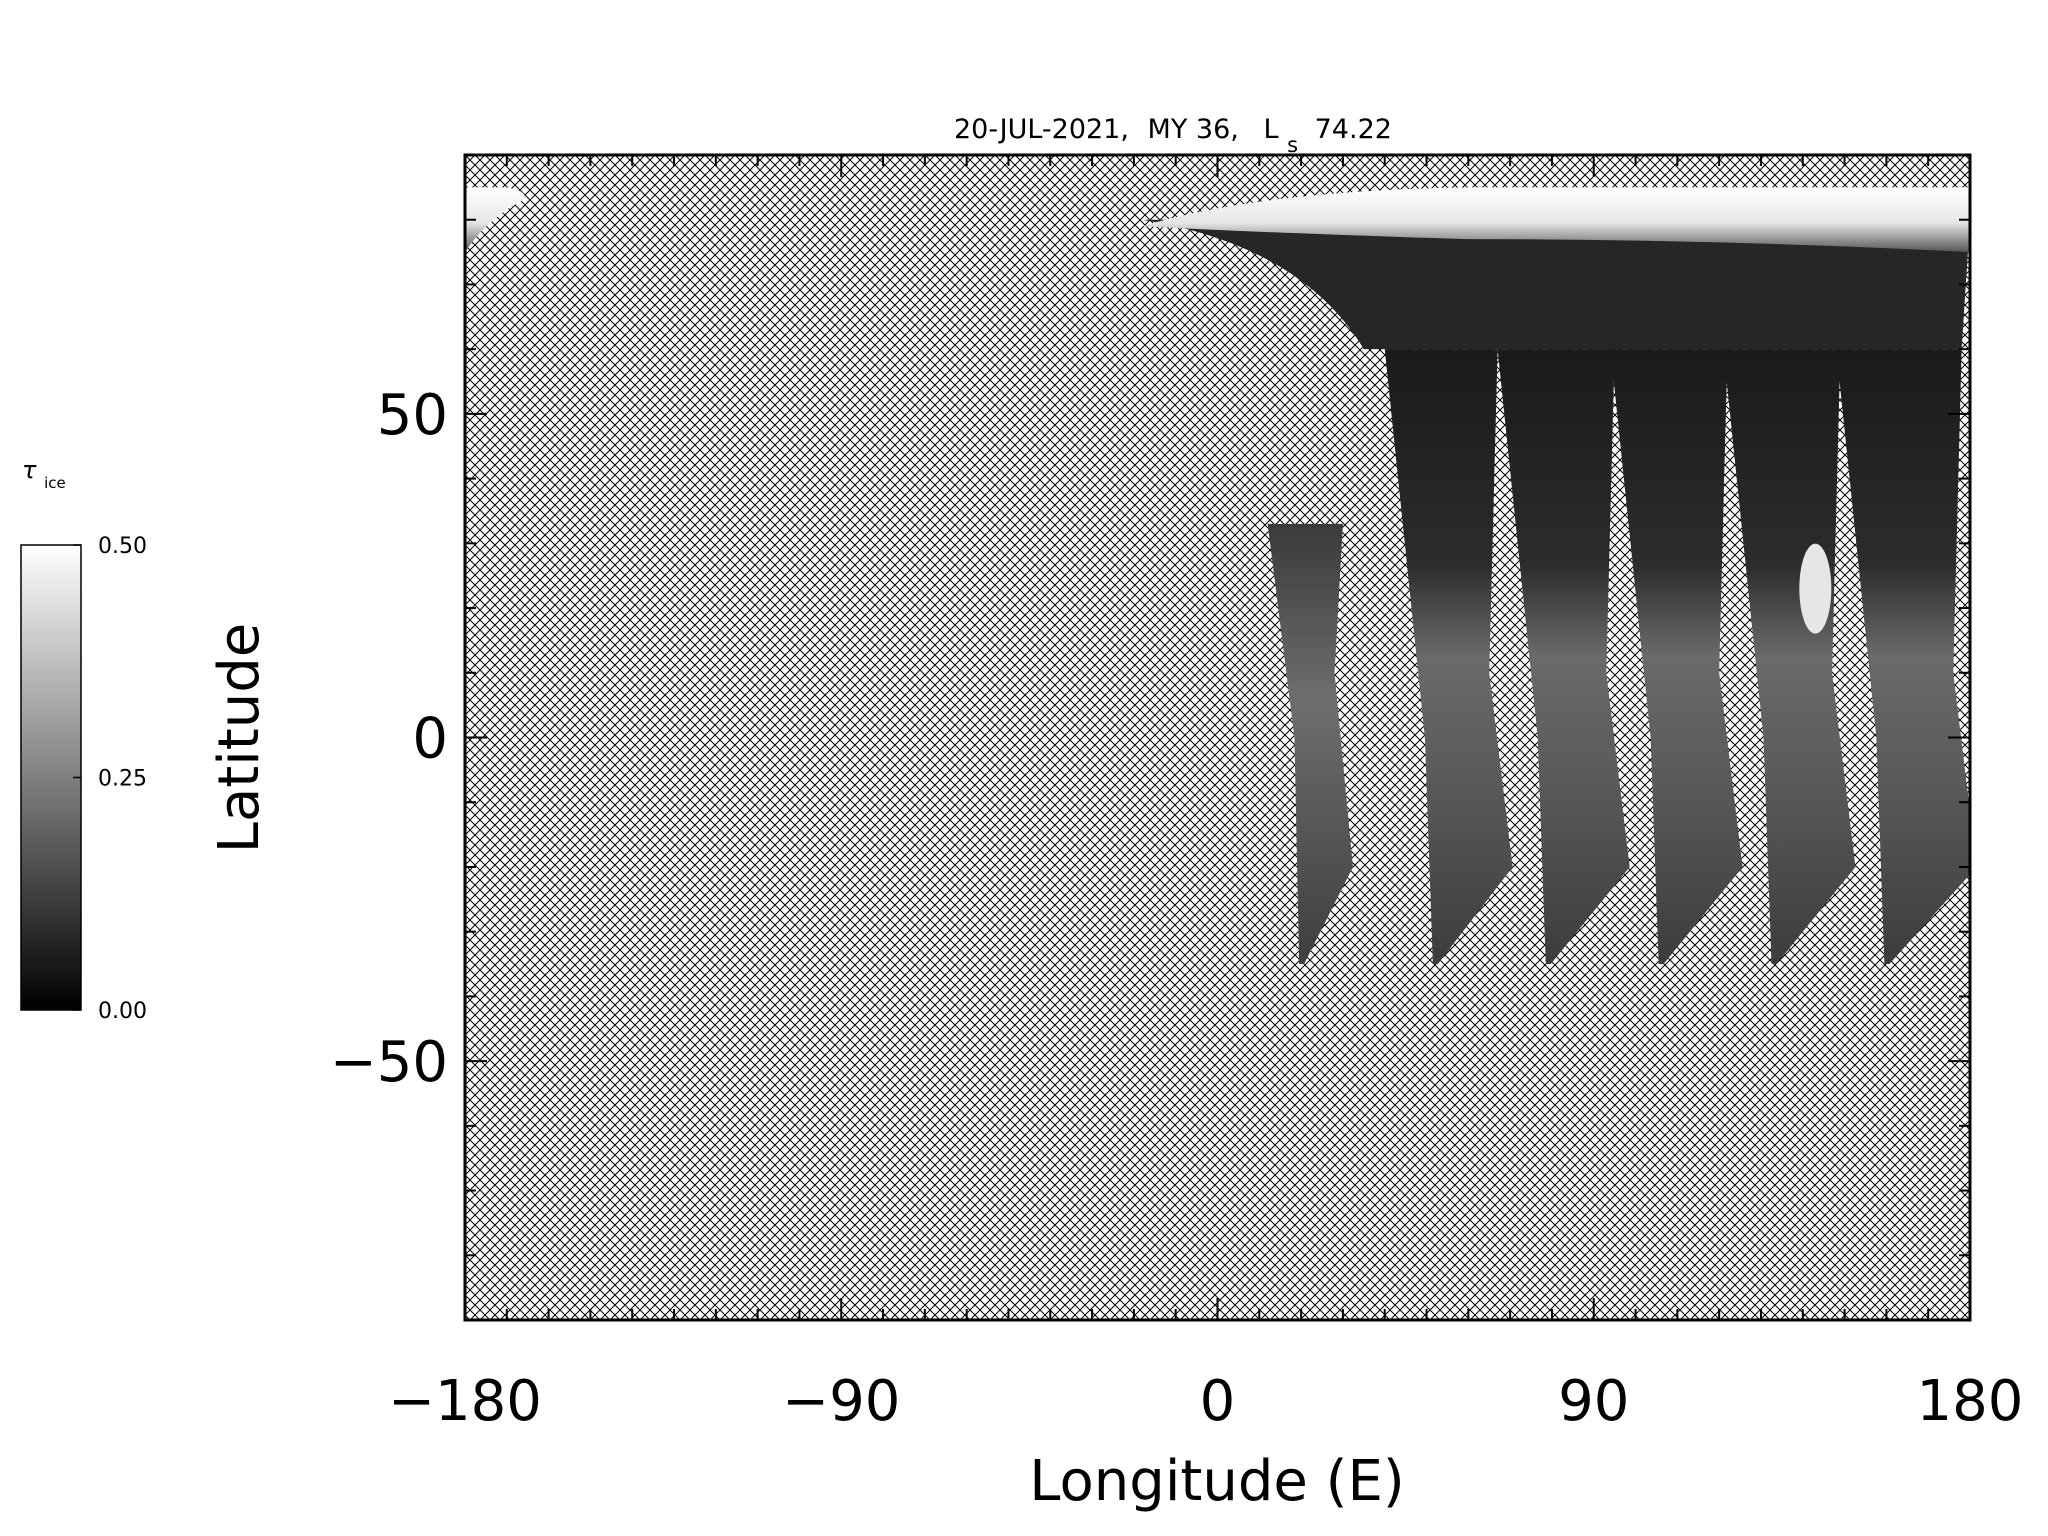 Image resolution: width=2048 pixels, height=1536 pixels. Describe the element at coordinates (1193, 129) in the screenshot. I see `title-martian-year: MY 36,` at that location.